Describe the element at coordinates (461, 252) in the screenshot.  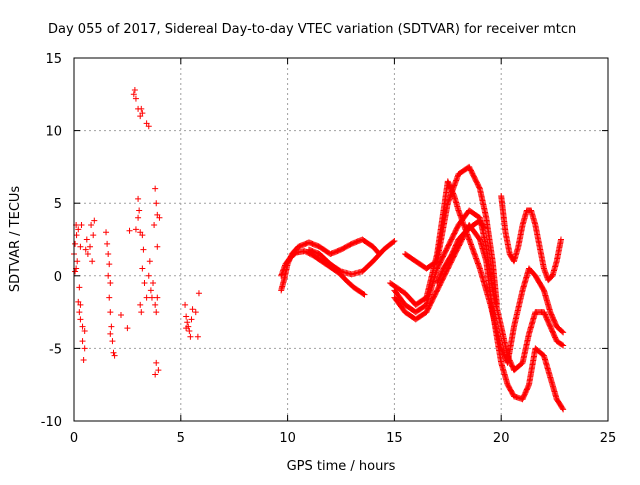
I see `series-pass-F` at that location.